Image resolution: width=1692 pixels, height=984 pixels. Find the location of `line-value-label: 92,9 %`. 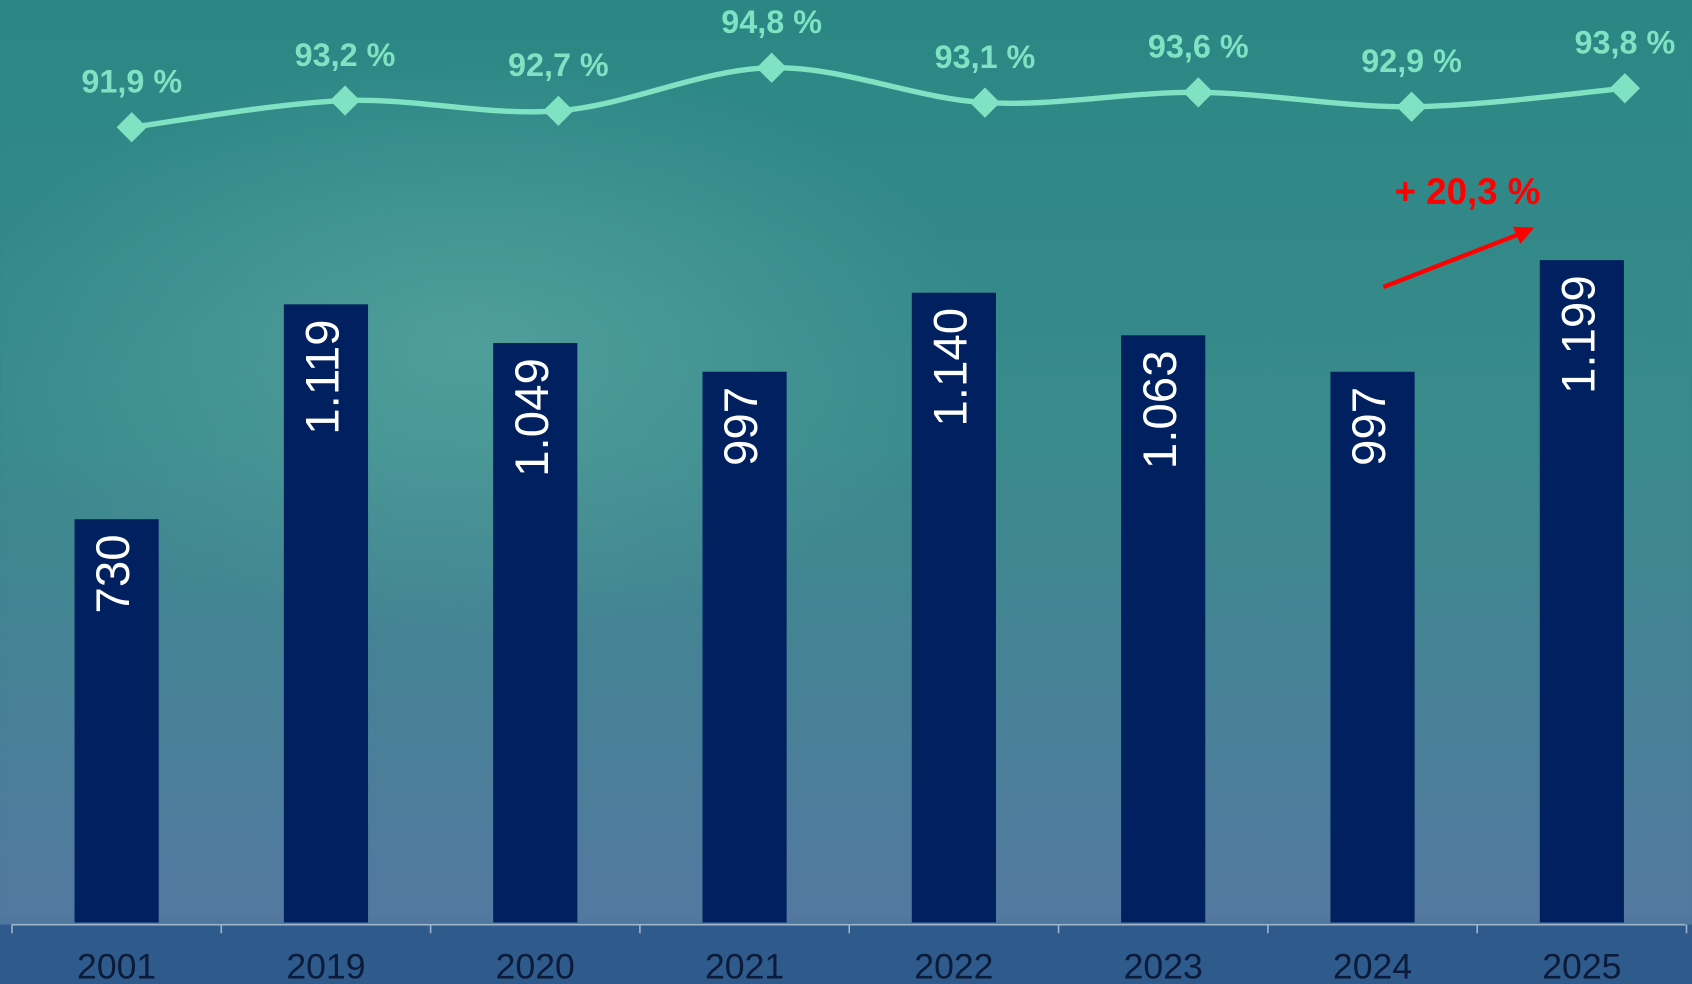

line-value-label: 92,9 % is located at coordinates (1411, 61).